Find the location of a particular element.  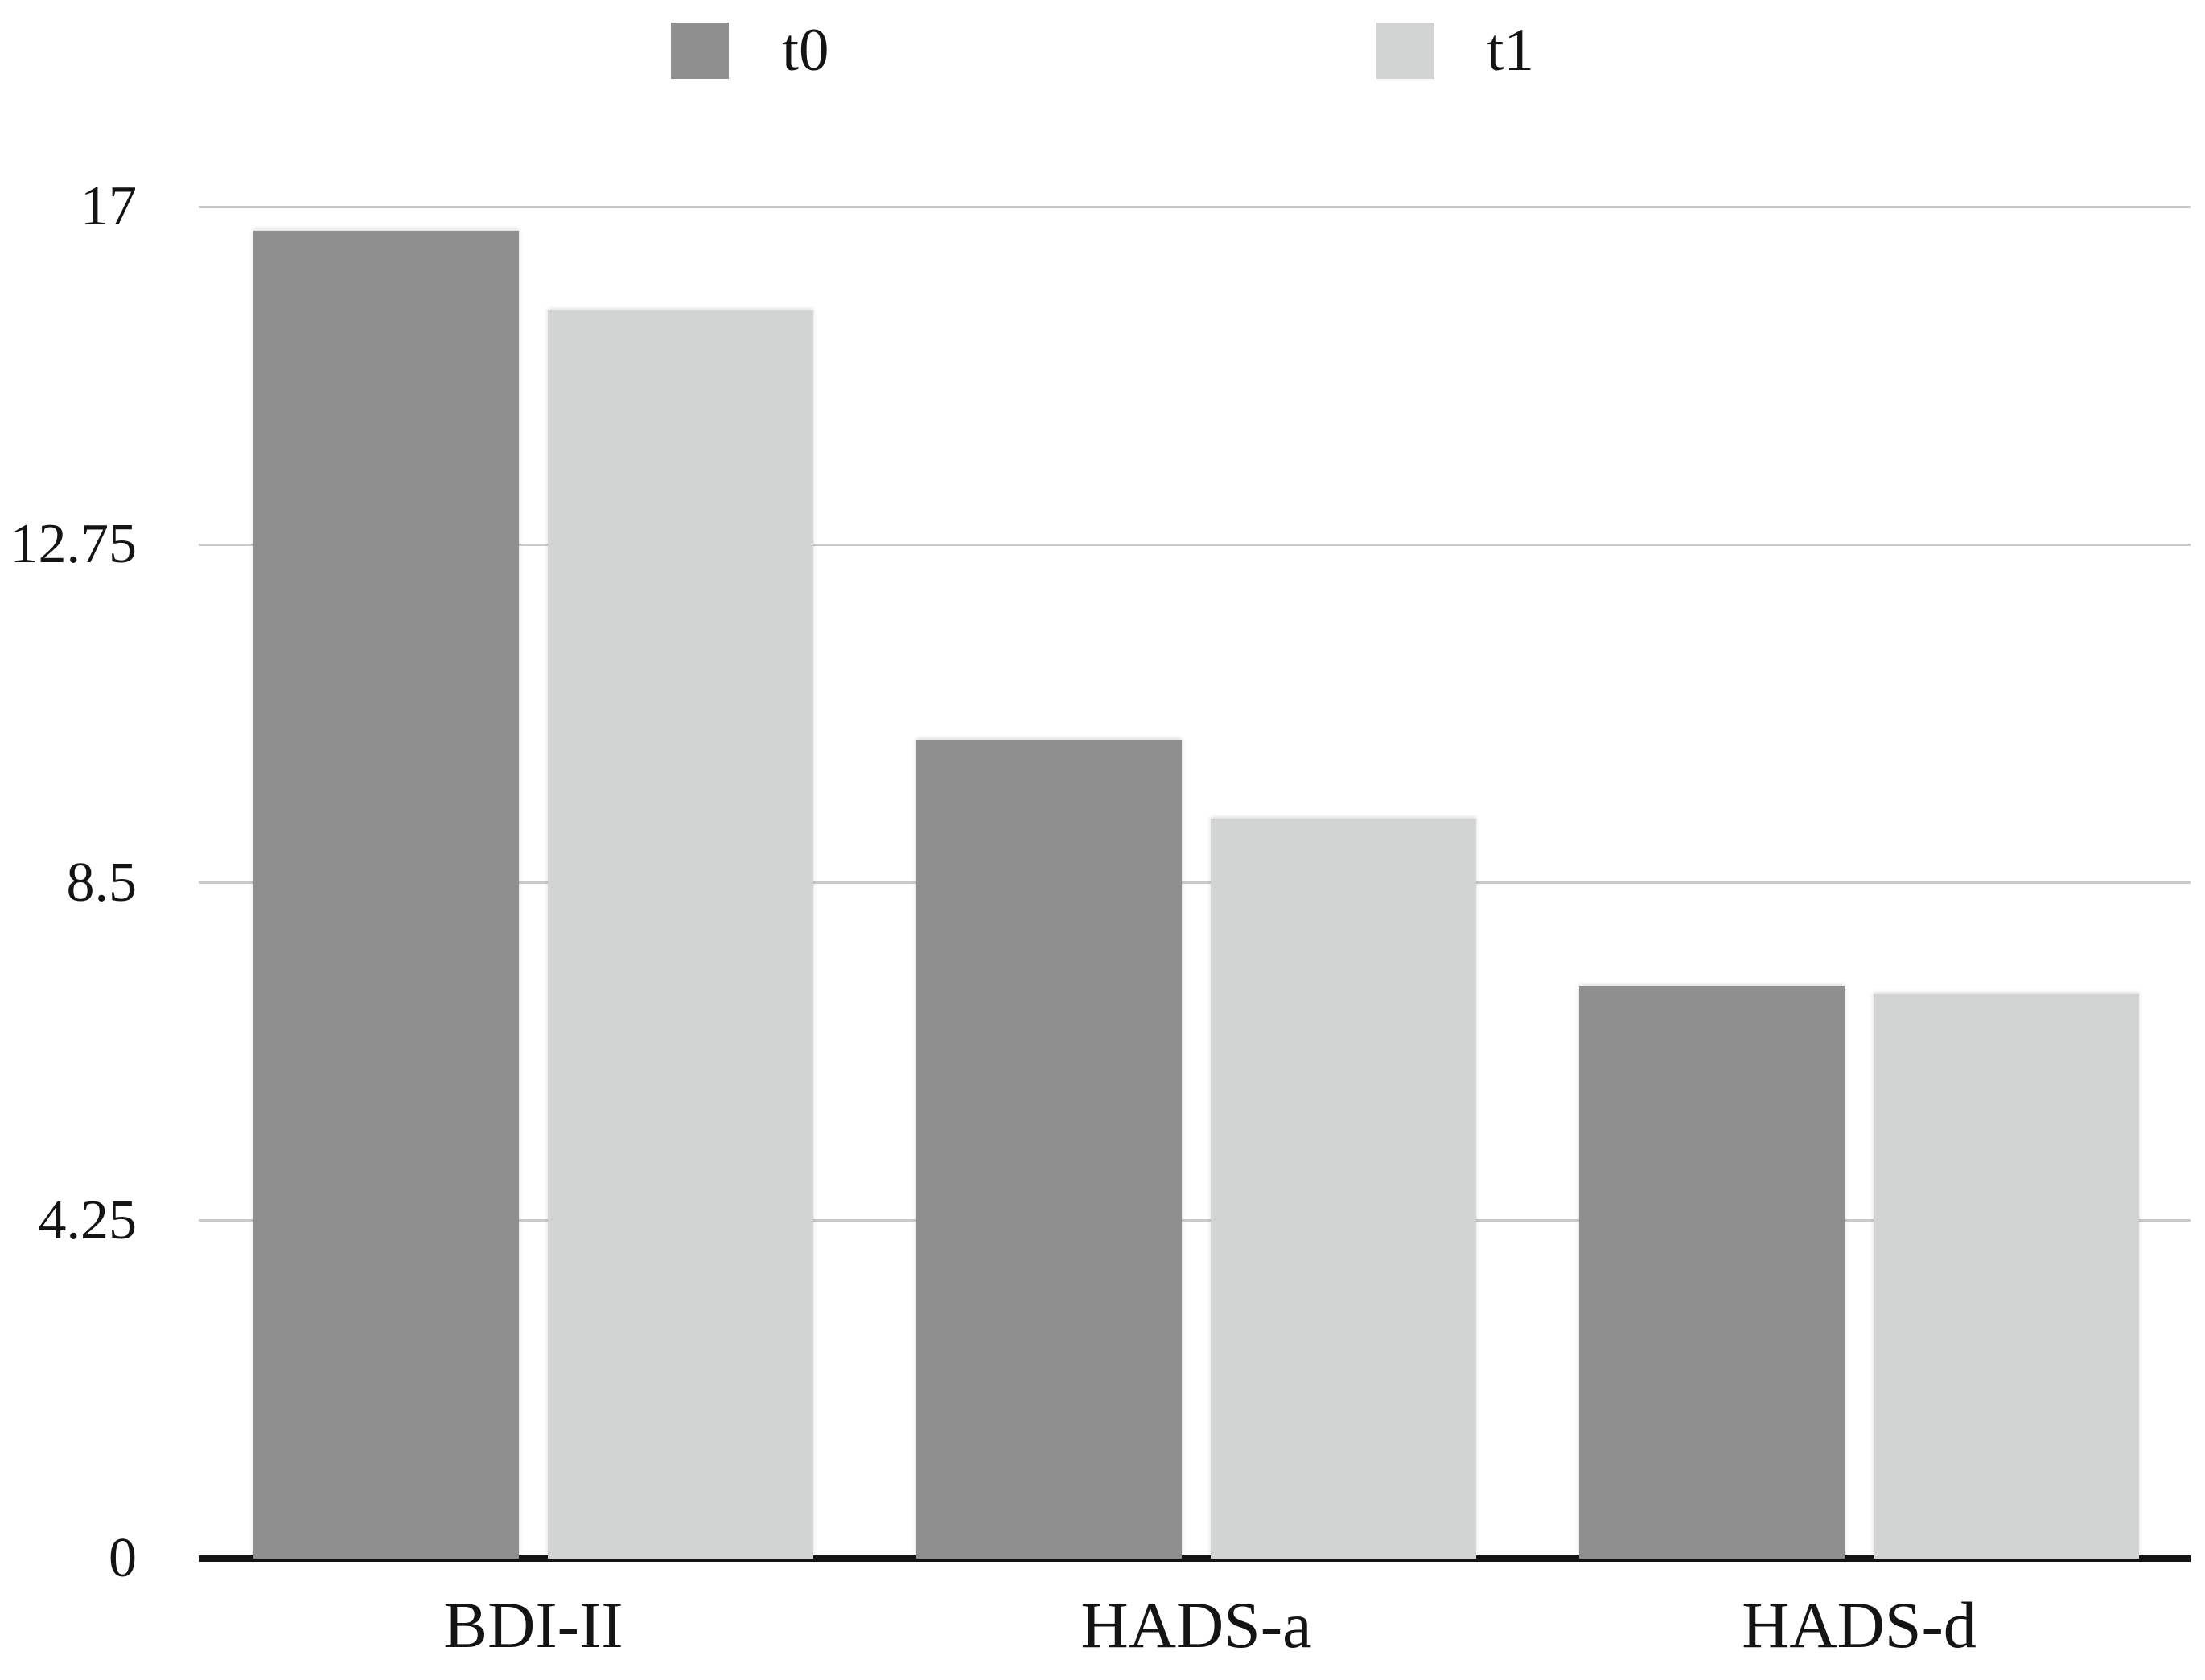

y-tick-label-0: 0 is located at coordinates (123, 1558).